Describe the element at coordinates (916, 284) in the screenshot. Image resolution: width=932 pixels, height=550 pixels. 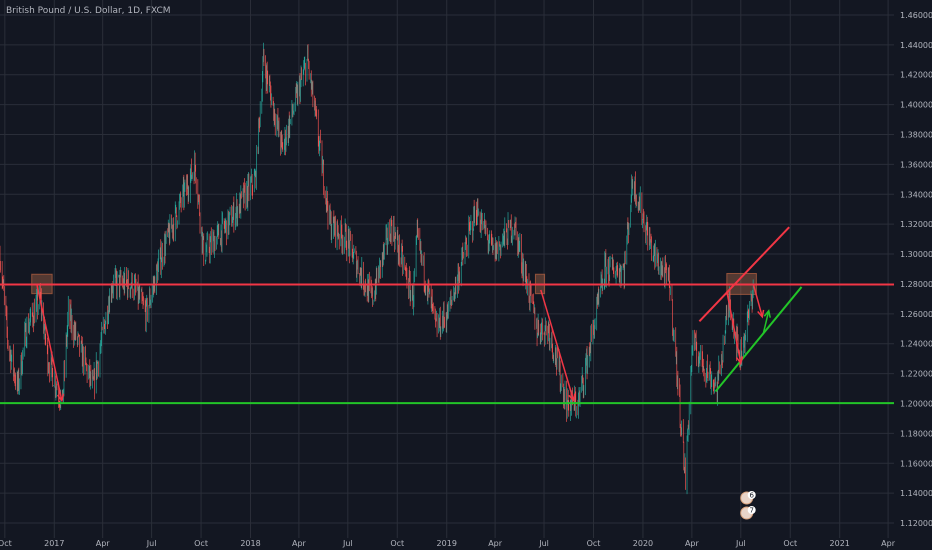
I see `y-tick-label: 1.28000` at that location.